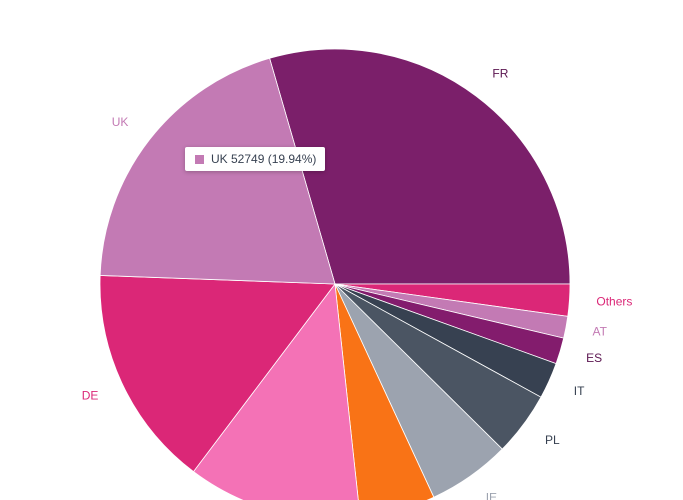  What do you see at coordinates (199, 159) in the screenshot?
I see `tooltip-swatch` at bounding box center [199, 159].